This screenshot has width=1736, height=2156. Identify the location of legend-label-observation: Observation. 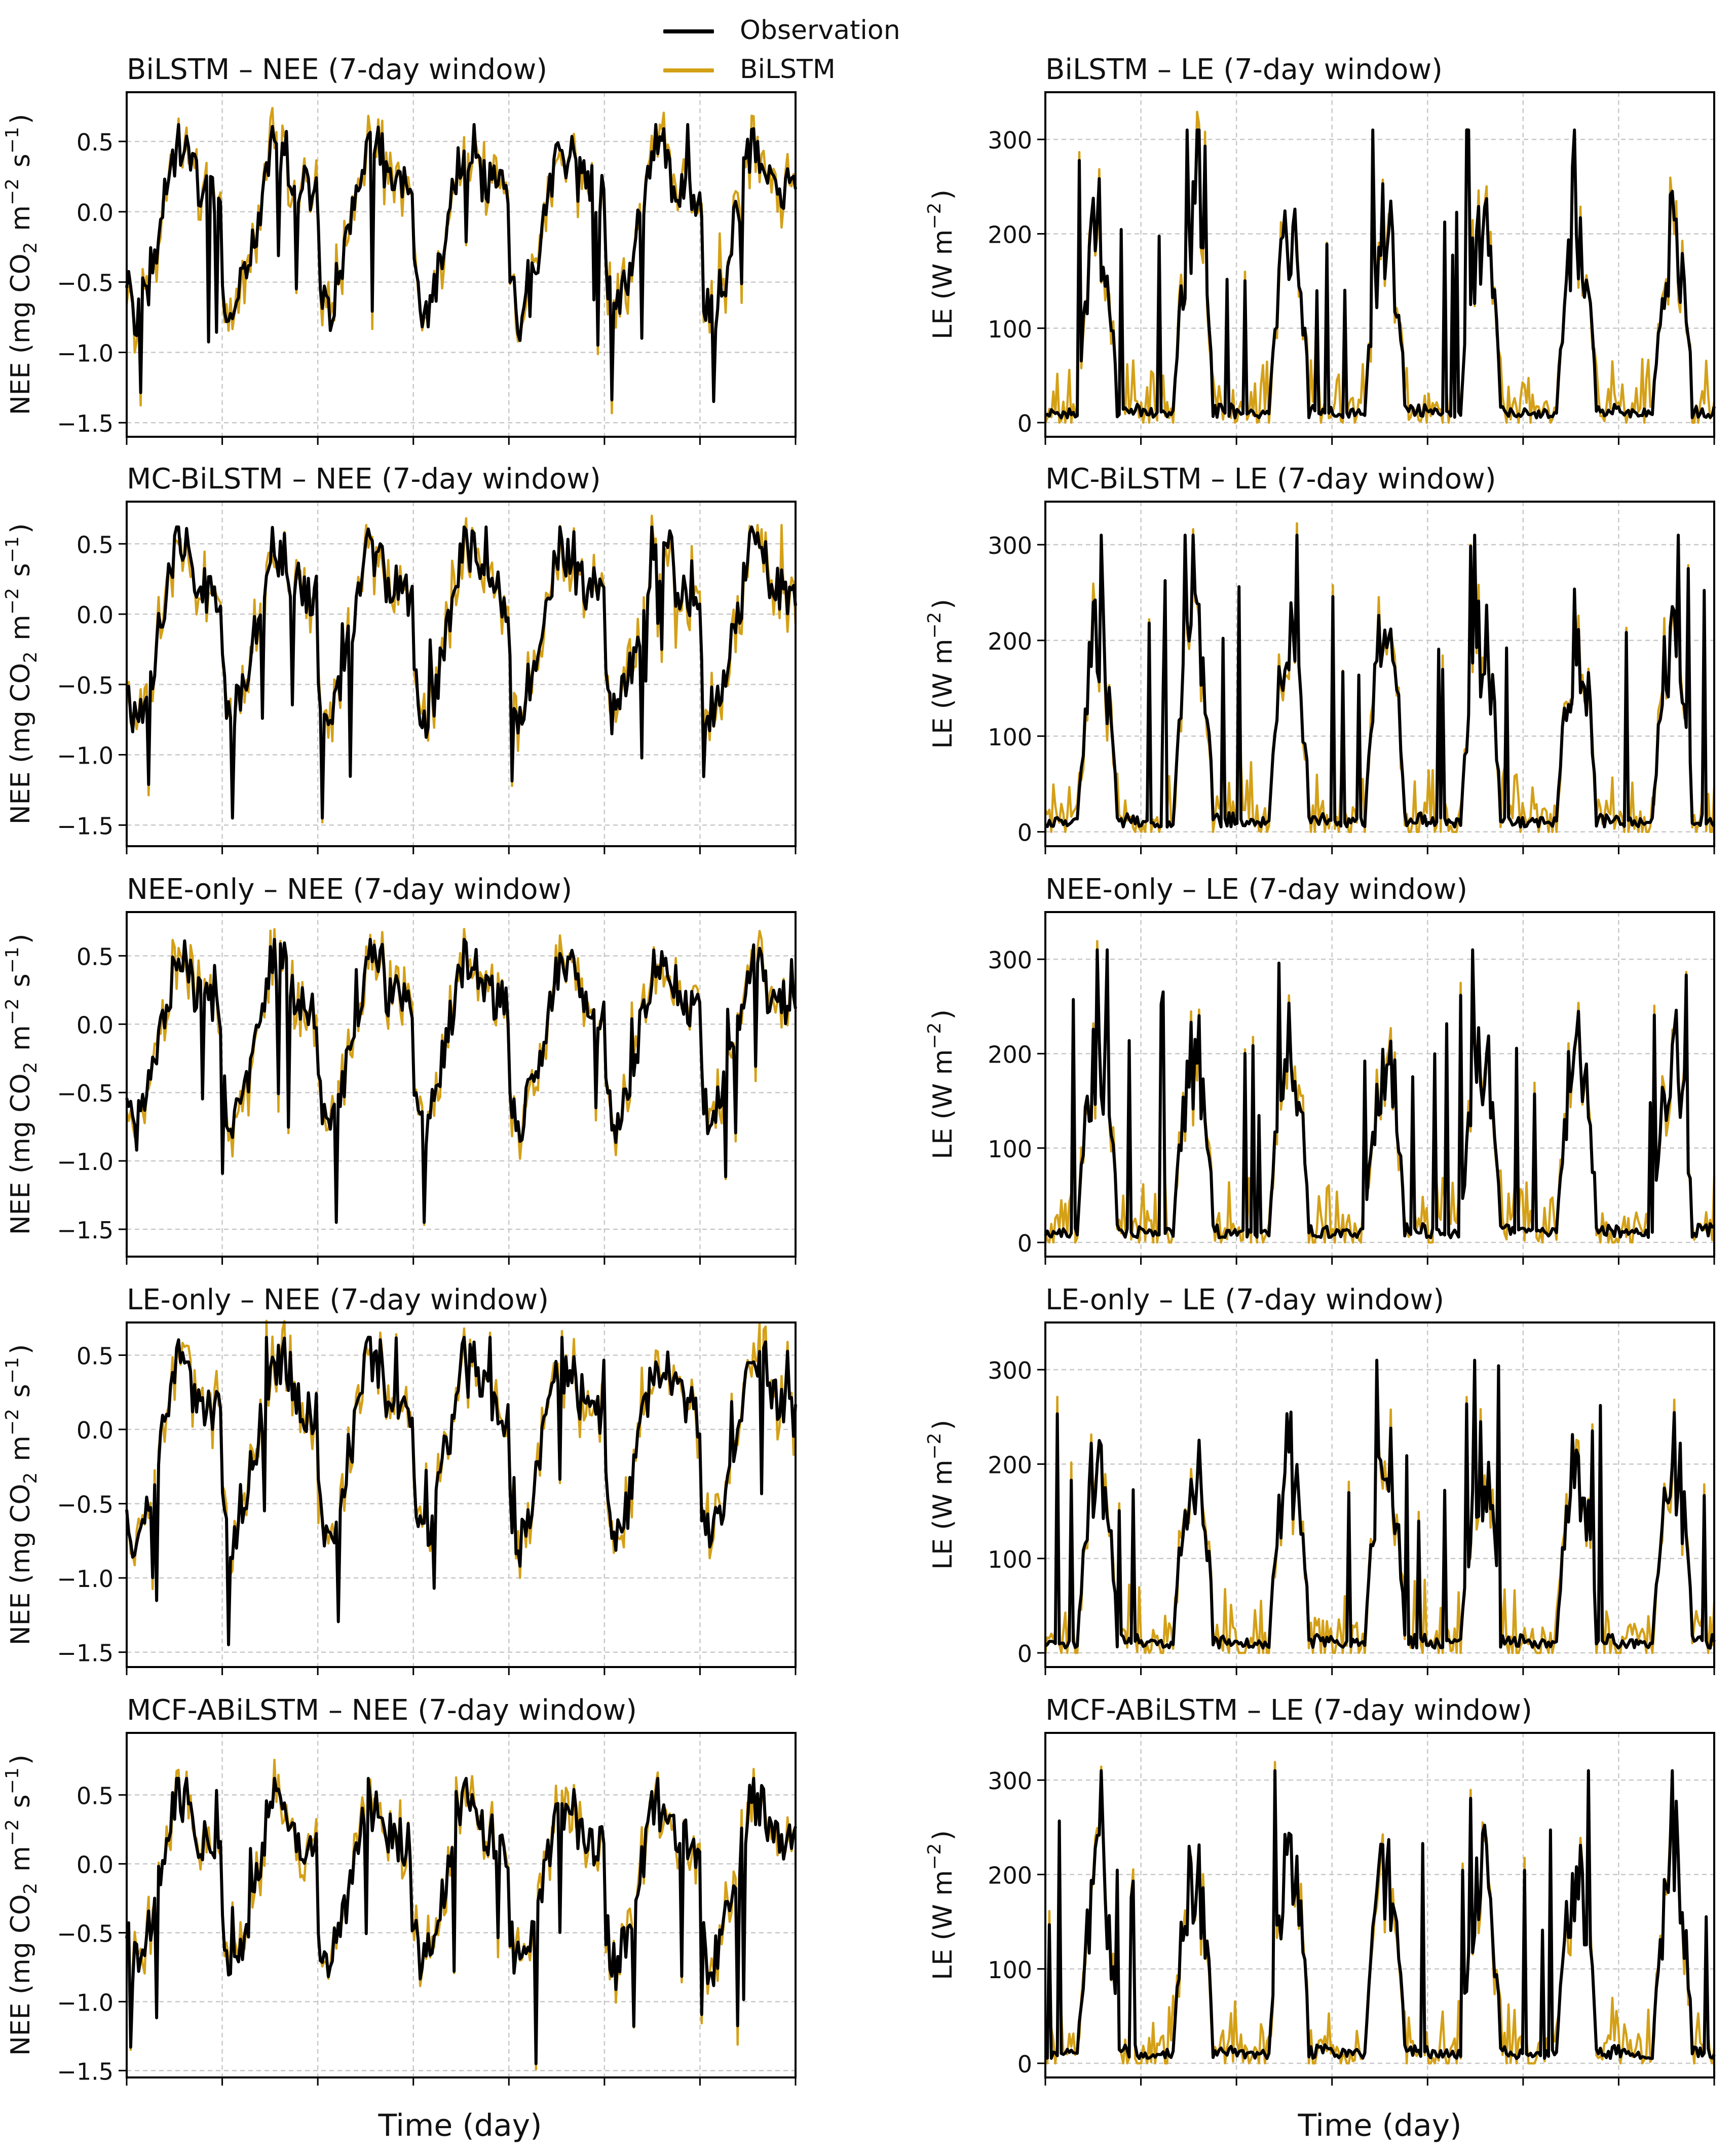
(820, 30).